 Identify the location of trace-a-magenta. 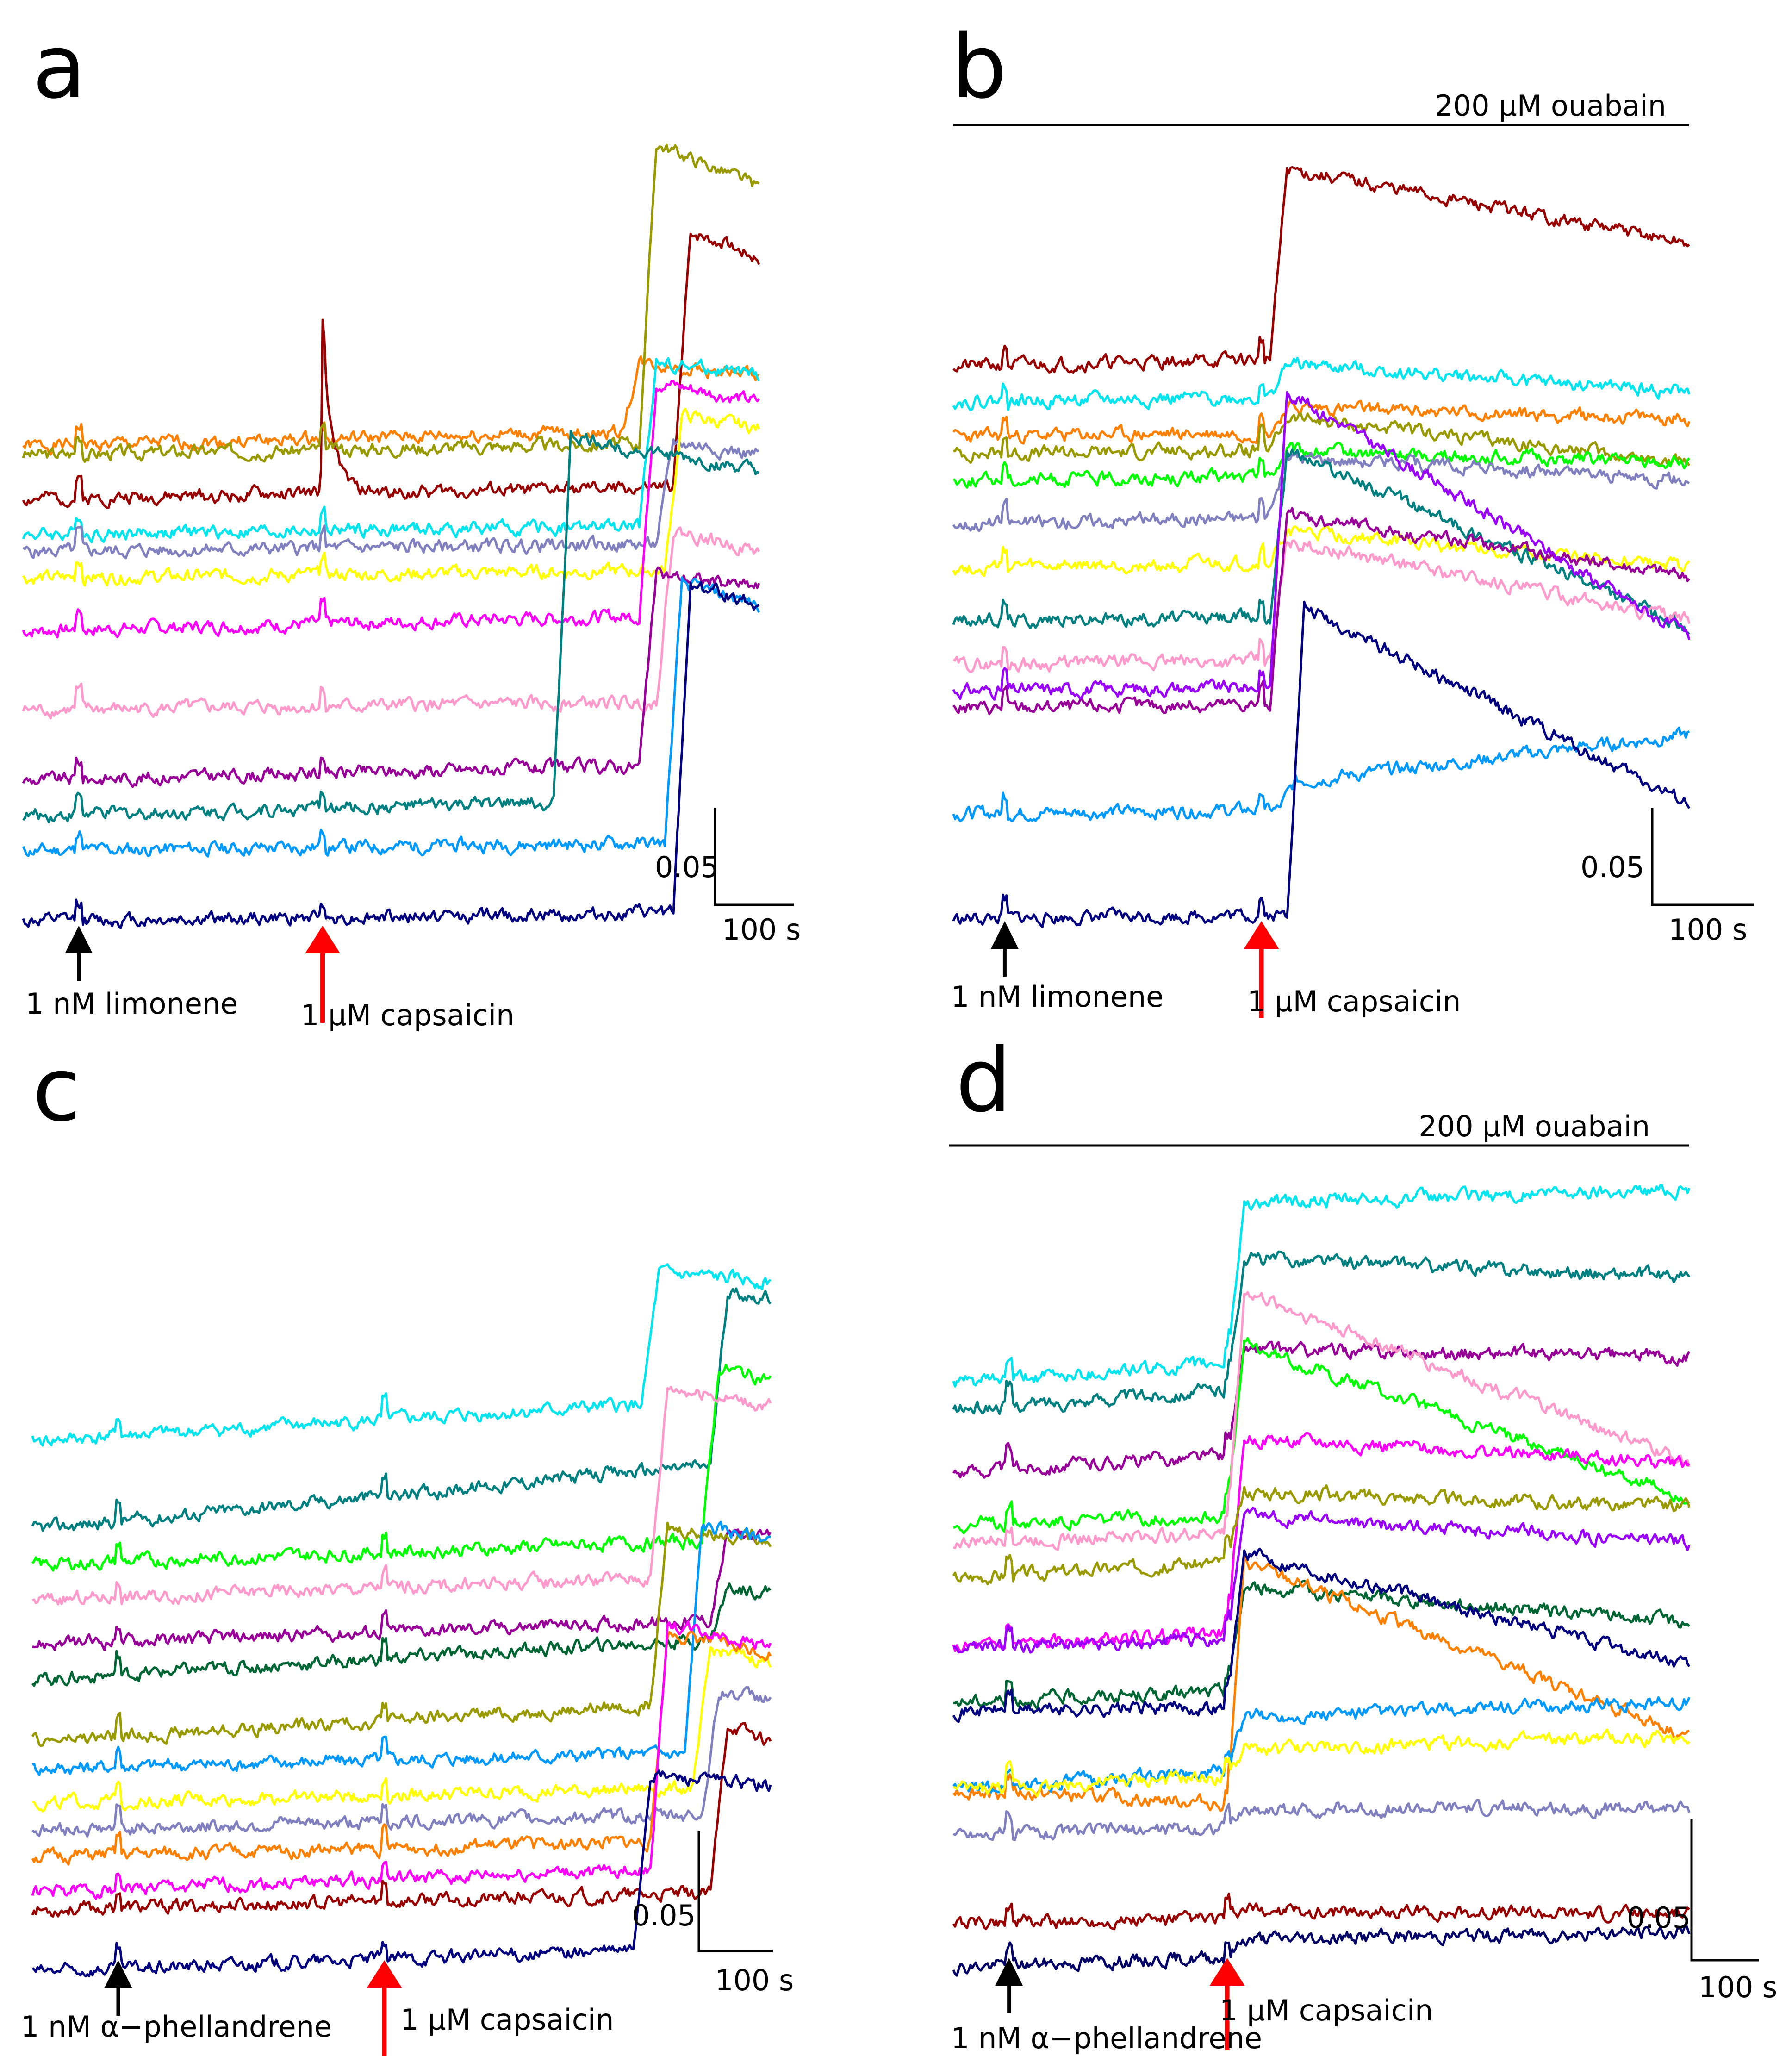
(391, 509).